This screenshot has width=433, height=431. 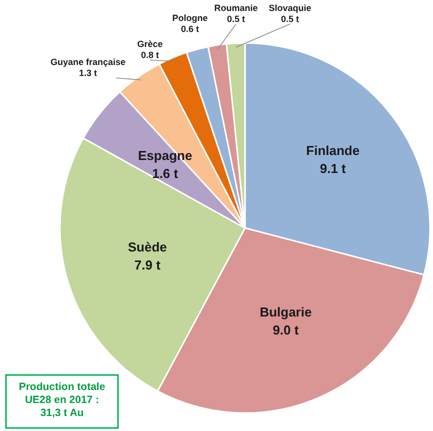 I want to click on data-label: 0.6 t, so click(x=190, y=29).